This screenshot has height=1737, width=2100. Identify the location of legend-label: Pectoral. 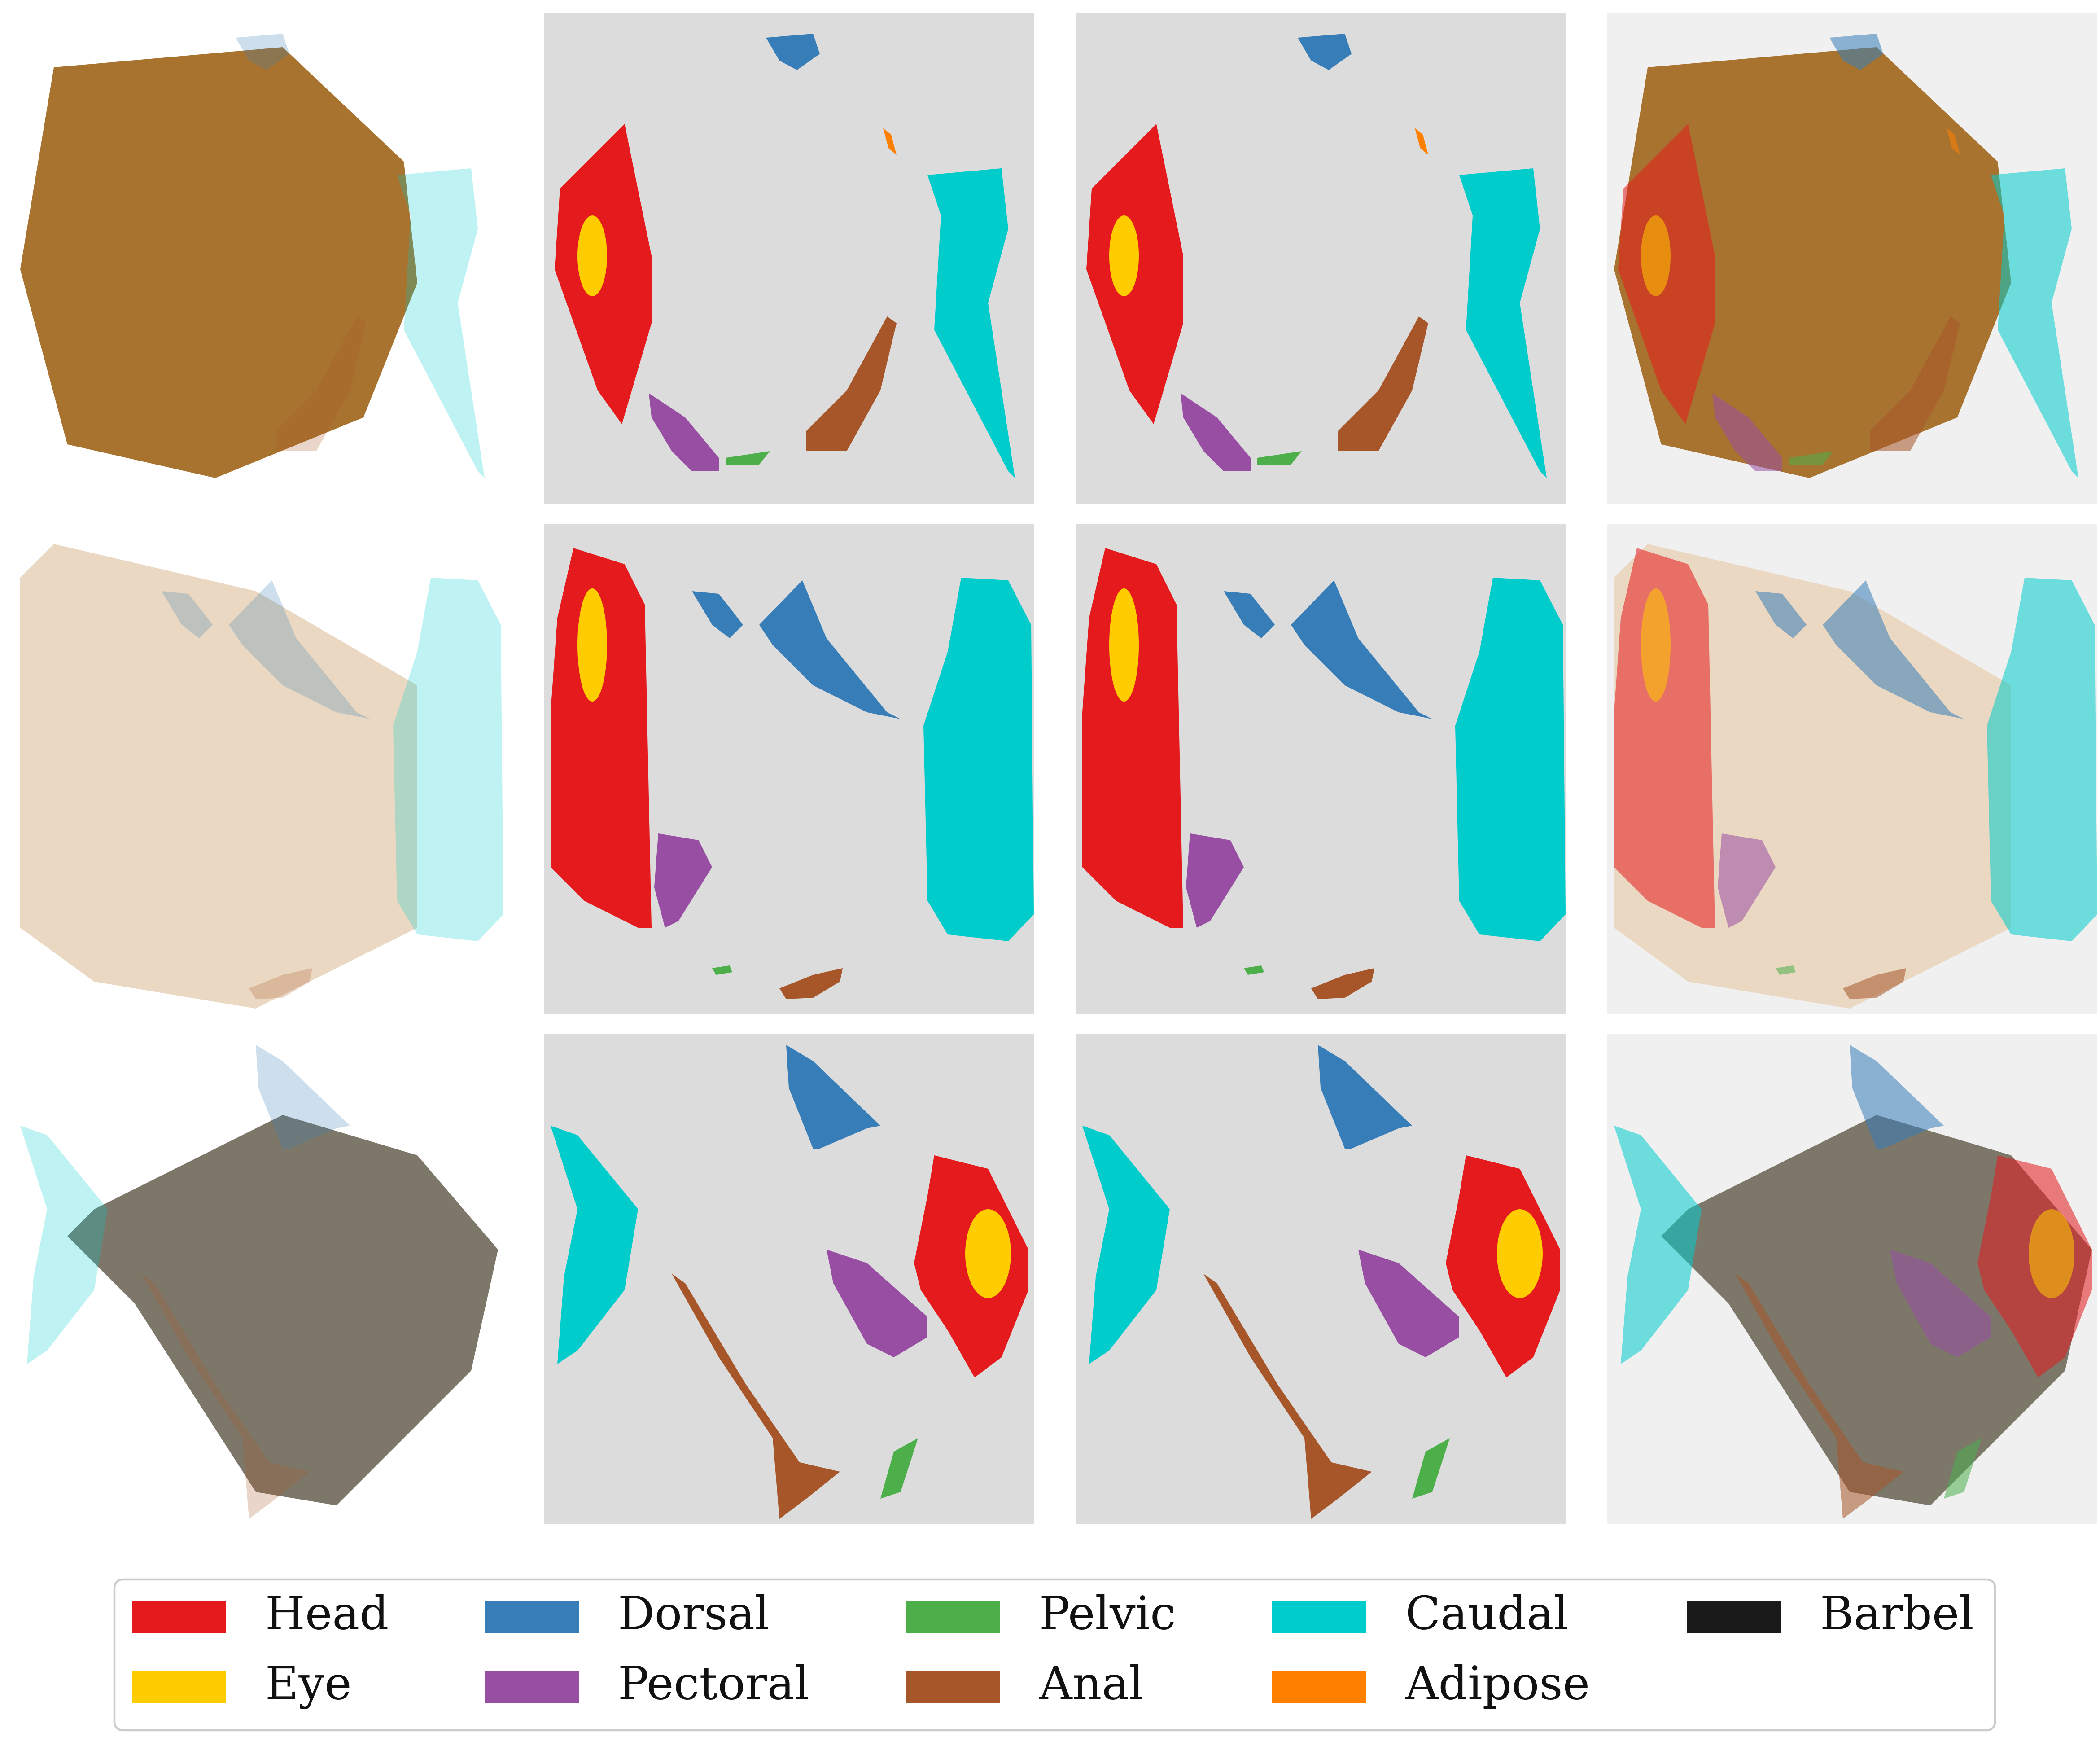
(714, 1684).